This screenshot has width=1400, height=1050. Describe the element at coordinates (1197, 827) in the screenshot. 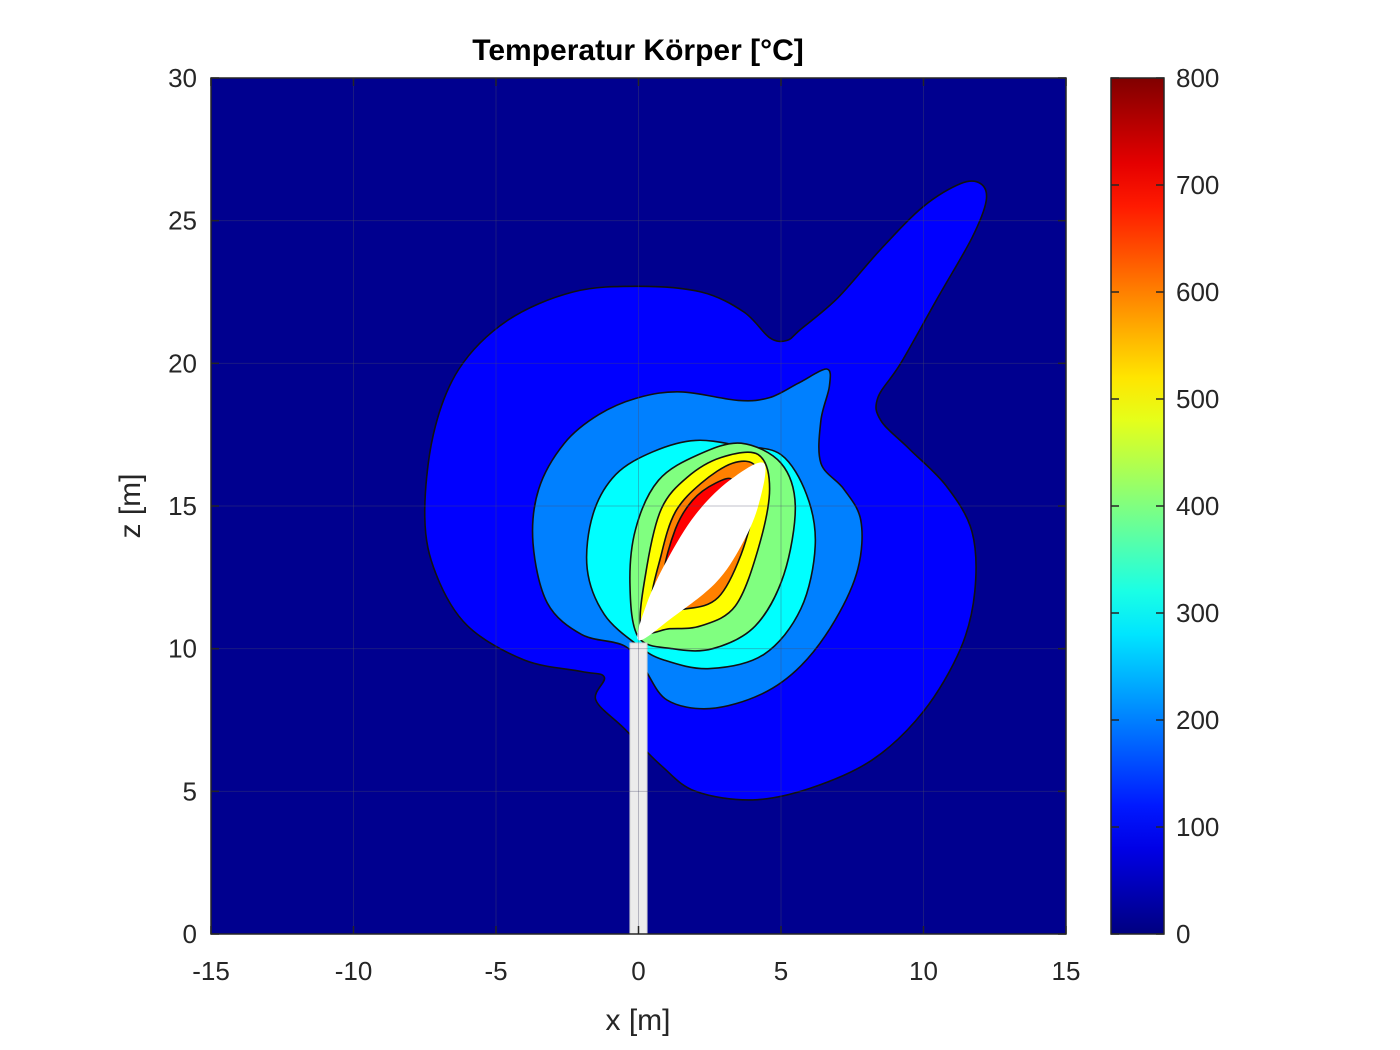

I see `colorbar-tick-label: 100` at that location.